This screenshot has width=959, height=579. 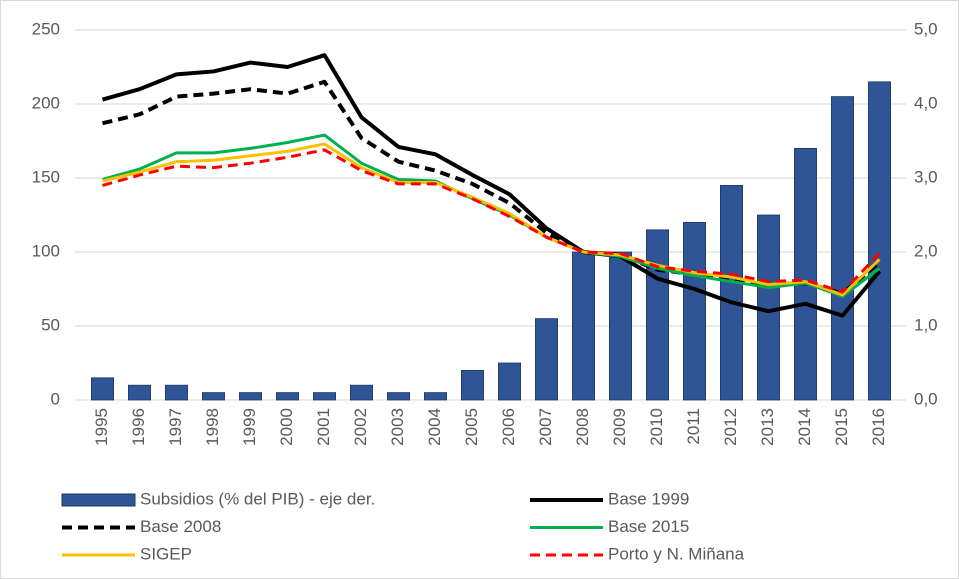 What do you see at coordinates (180, 526) in the screenshot?
I see `legend-label: Base 2008` at bounding box center [180, 526].